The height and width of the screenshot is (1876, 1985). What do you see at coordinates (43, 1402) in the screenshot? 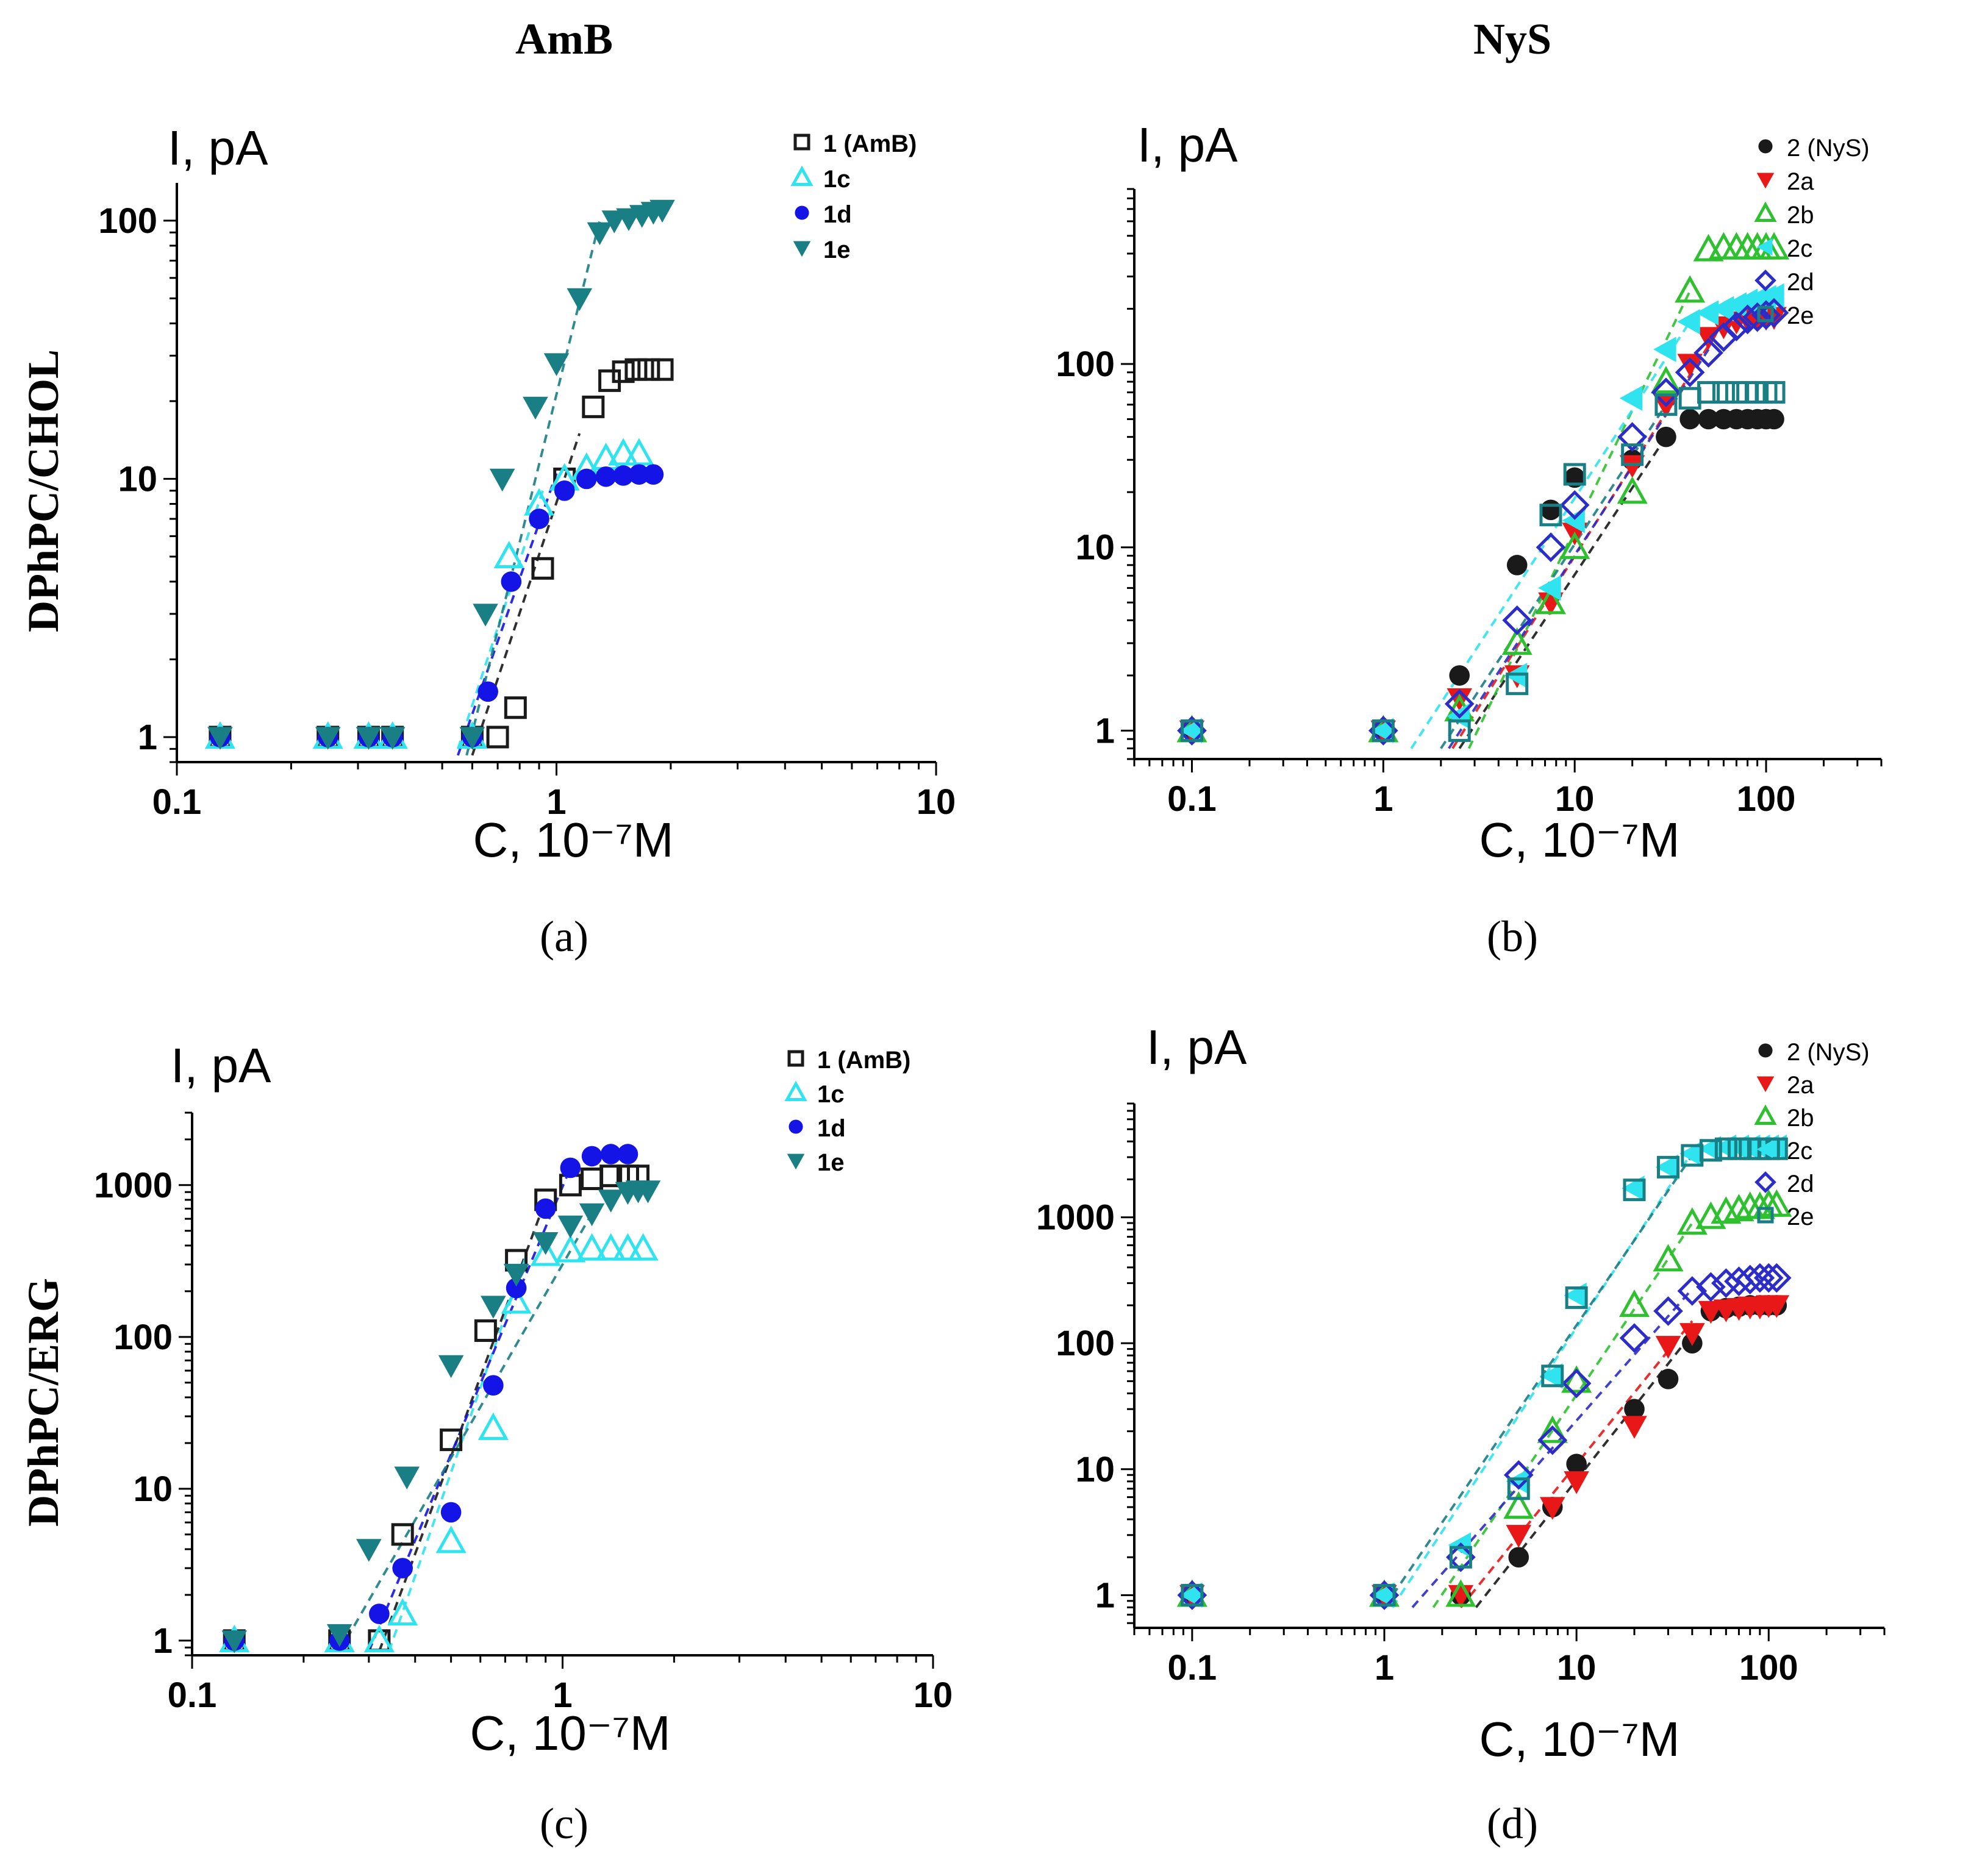
I see `row-title-erg: DPhPC/ERG` at bounding box center [43, 1402].